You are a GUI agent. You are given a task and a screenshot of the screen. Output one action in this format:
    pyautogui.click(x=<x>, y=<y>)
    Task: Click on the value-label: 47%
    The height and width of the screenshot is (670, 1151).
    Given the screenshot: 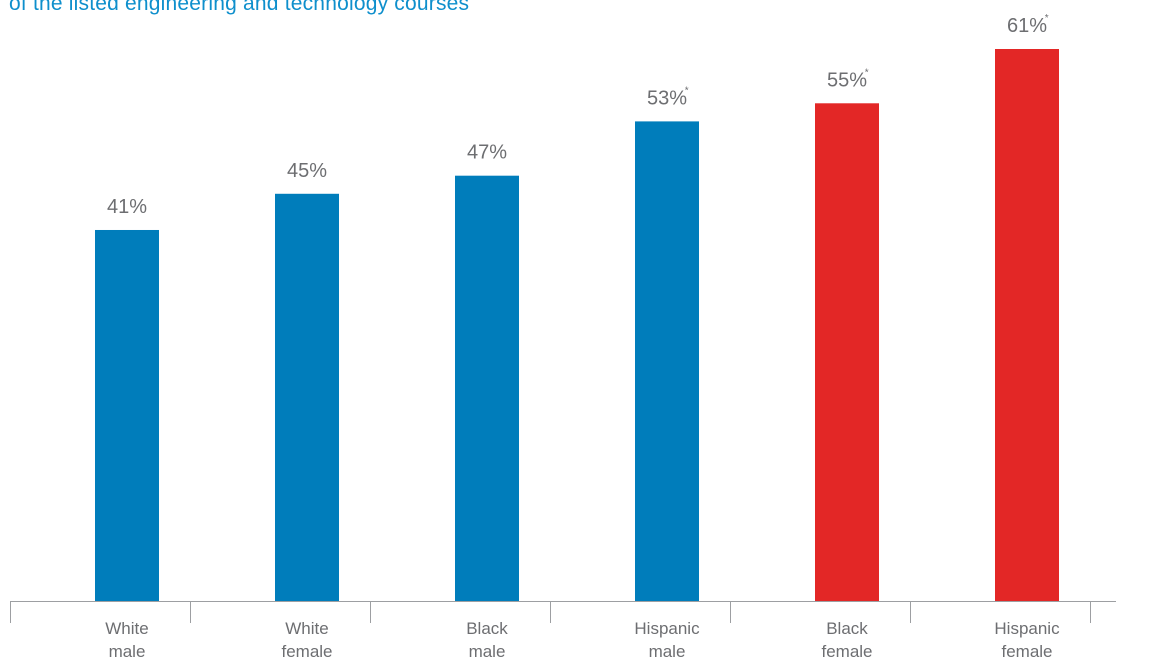 What is the action you would take?
    pyautogui.click(x=487, y=153)
    